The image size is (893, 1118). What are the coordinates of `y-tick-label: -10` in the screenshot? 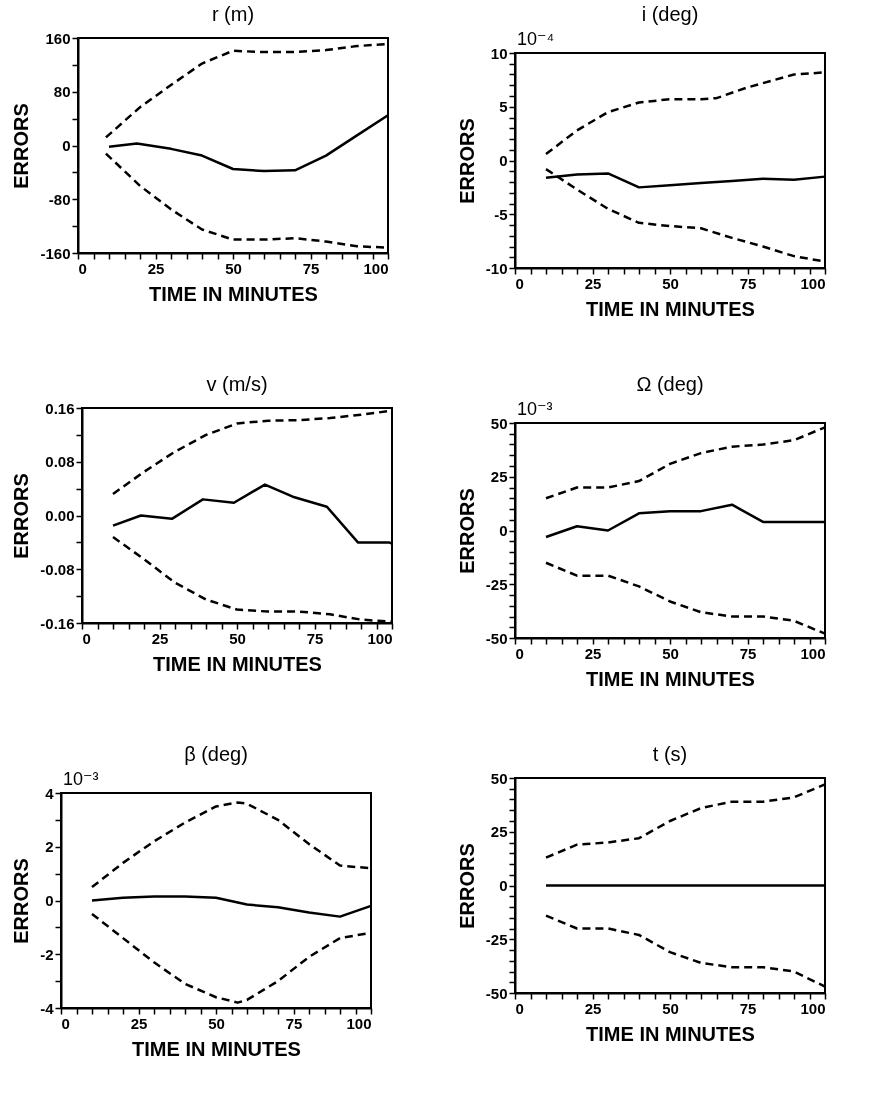 It's located at (496, 268).